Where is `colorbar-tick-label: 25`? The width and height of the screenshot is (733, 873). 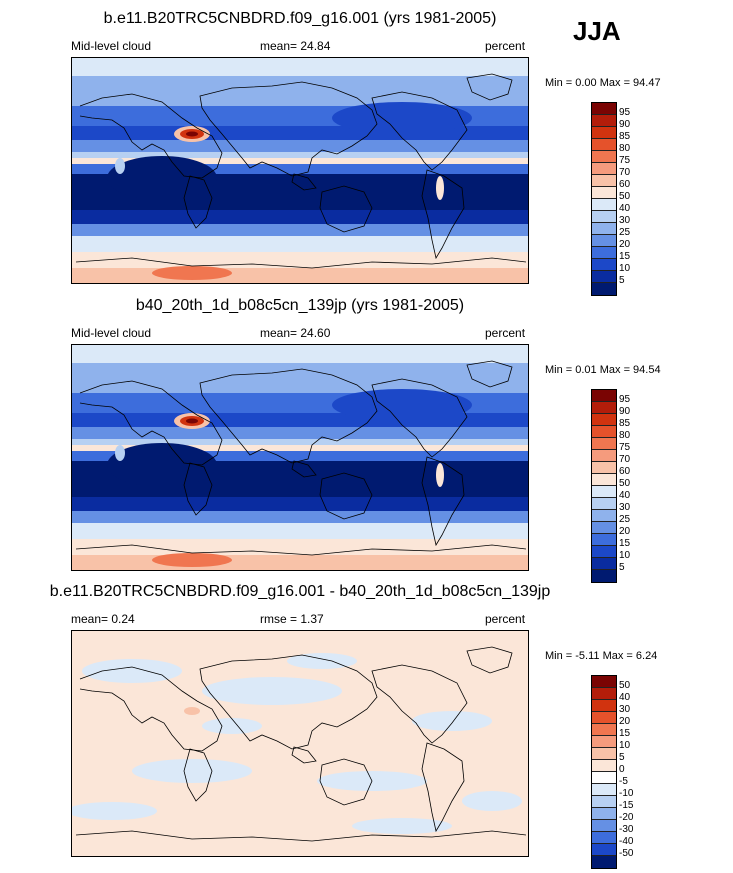 colorbar-tick-label: 25 is located at coordinates (625, 519).